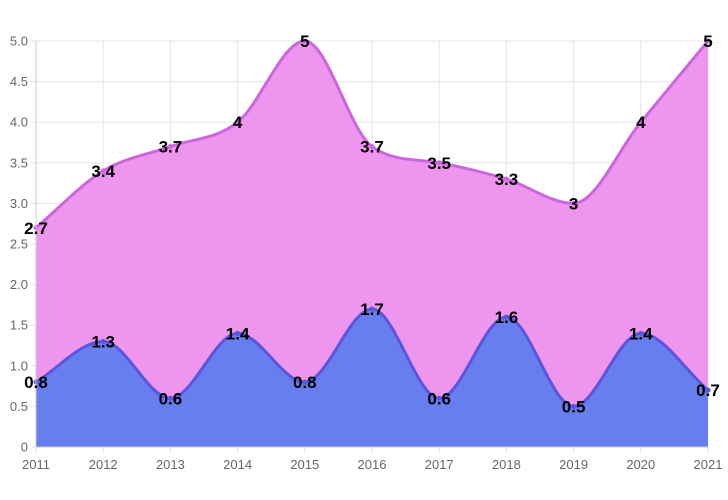 This screenshot has height=500, width=728. What do you see at coordinates (640, 464) in the screenshot?
I see `x-tick-label: 2020` at bounding box center [640, 464].